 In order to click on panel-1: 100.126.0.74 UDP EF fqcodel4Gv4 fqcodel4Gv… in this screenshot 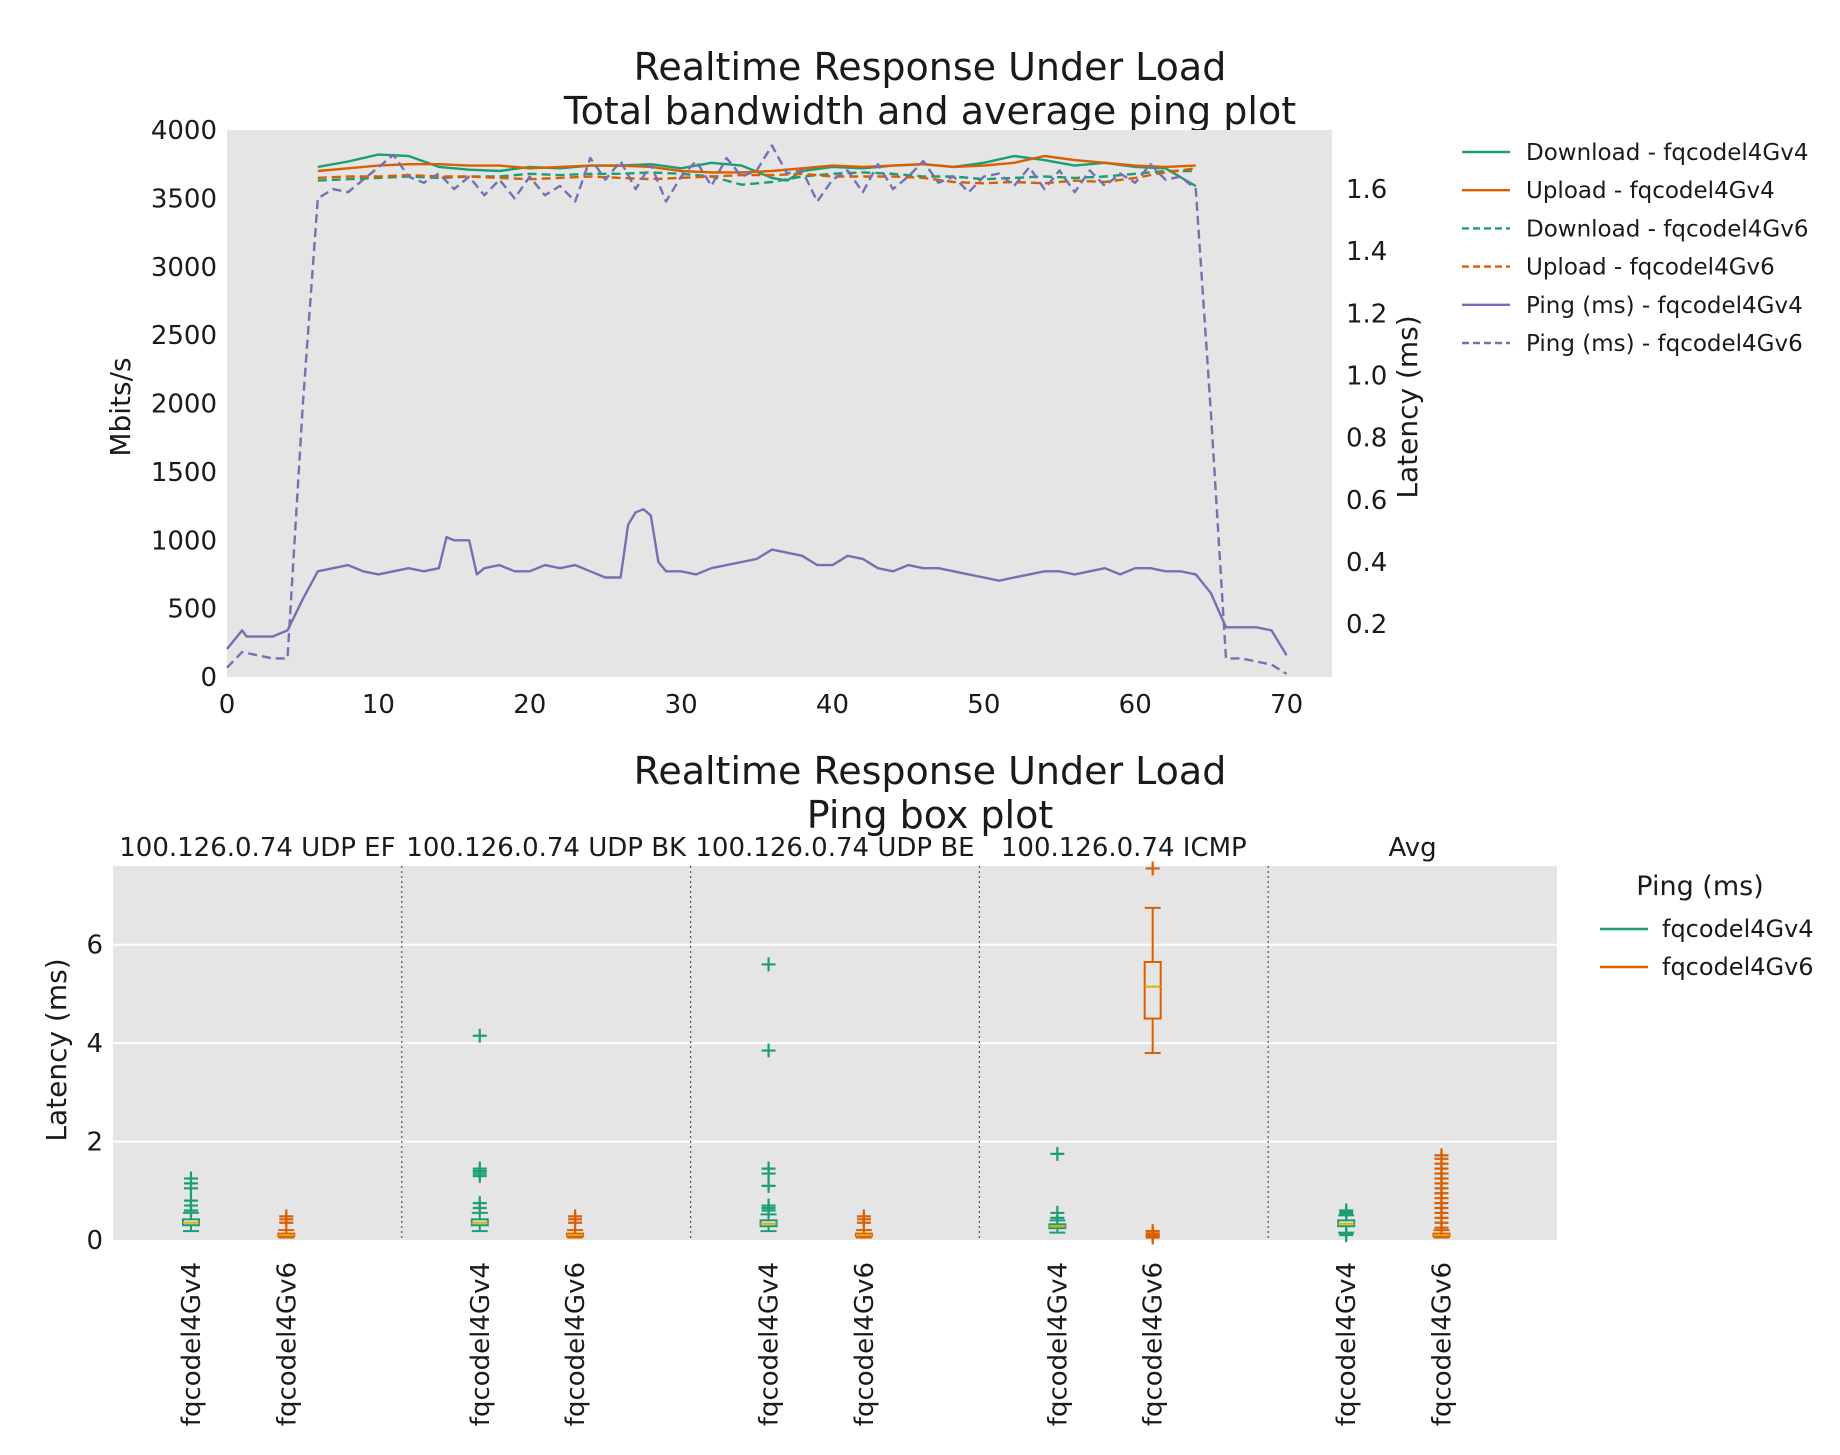, I will do `click(257, 1129)`.